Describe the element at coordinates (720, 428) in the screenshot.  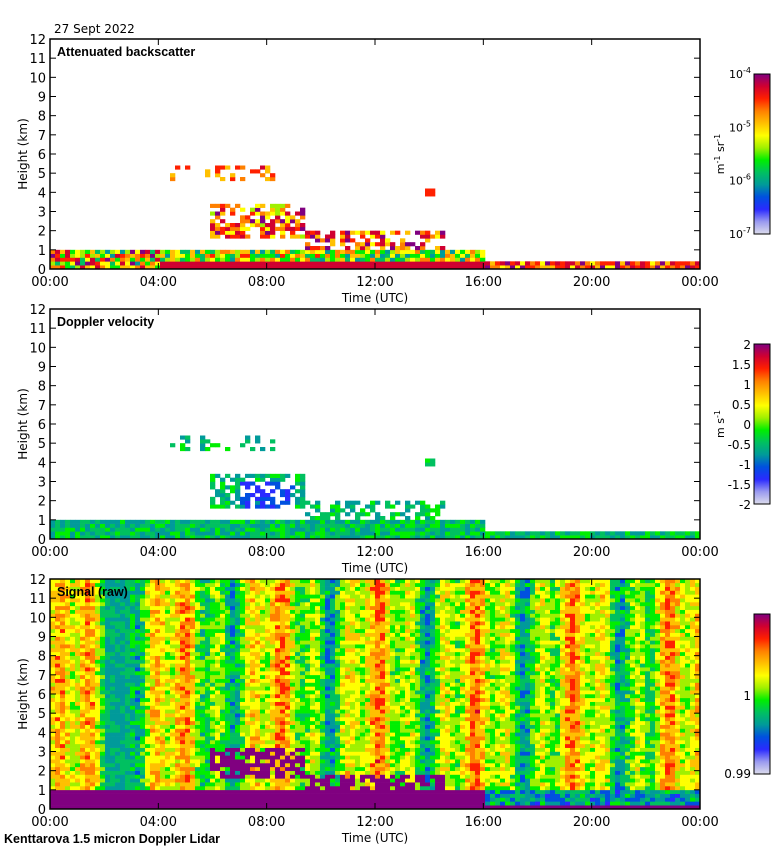
I see `unit-base: m s` at that location.